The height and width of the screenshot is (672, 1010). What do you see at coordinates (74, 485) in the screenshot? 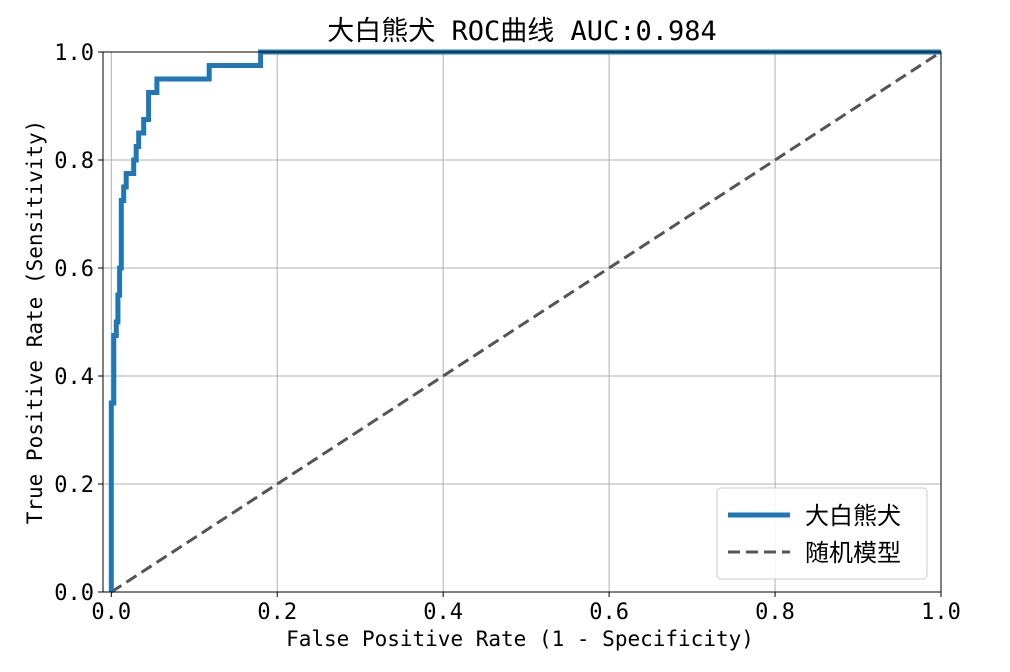
I see `y-tick-label: 0.2` at bounding box center [74, 485].